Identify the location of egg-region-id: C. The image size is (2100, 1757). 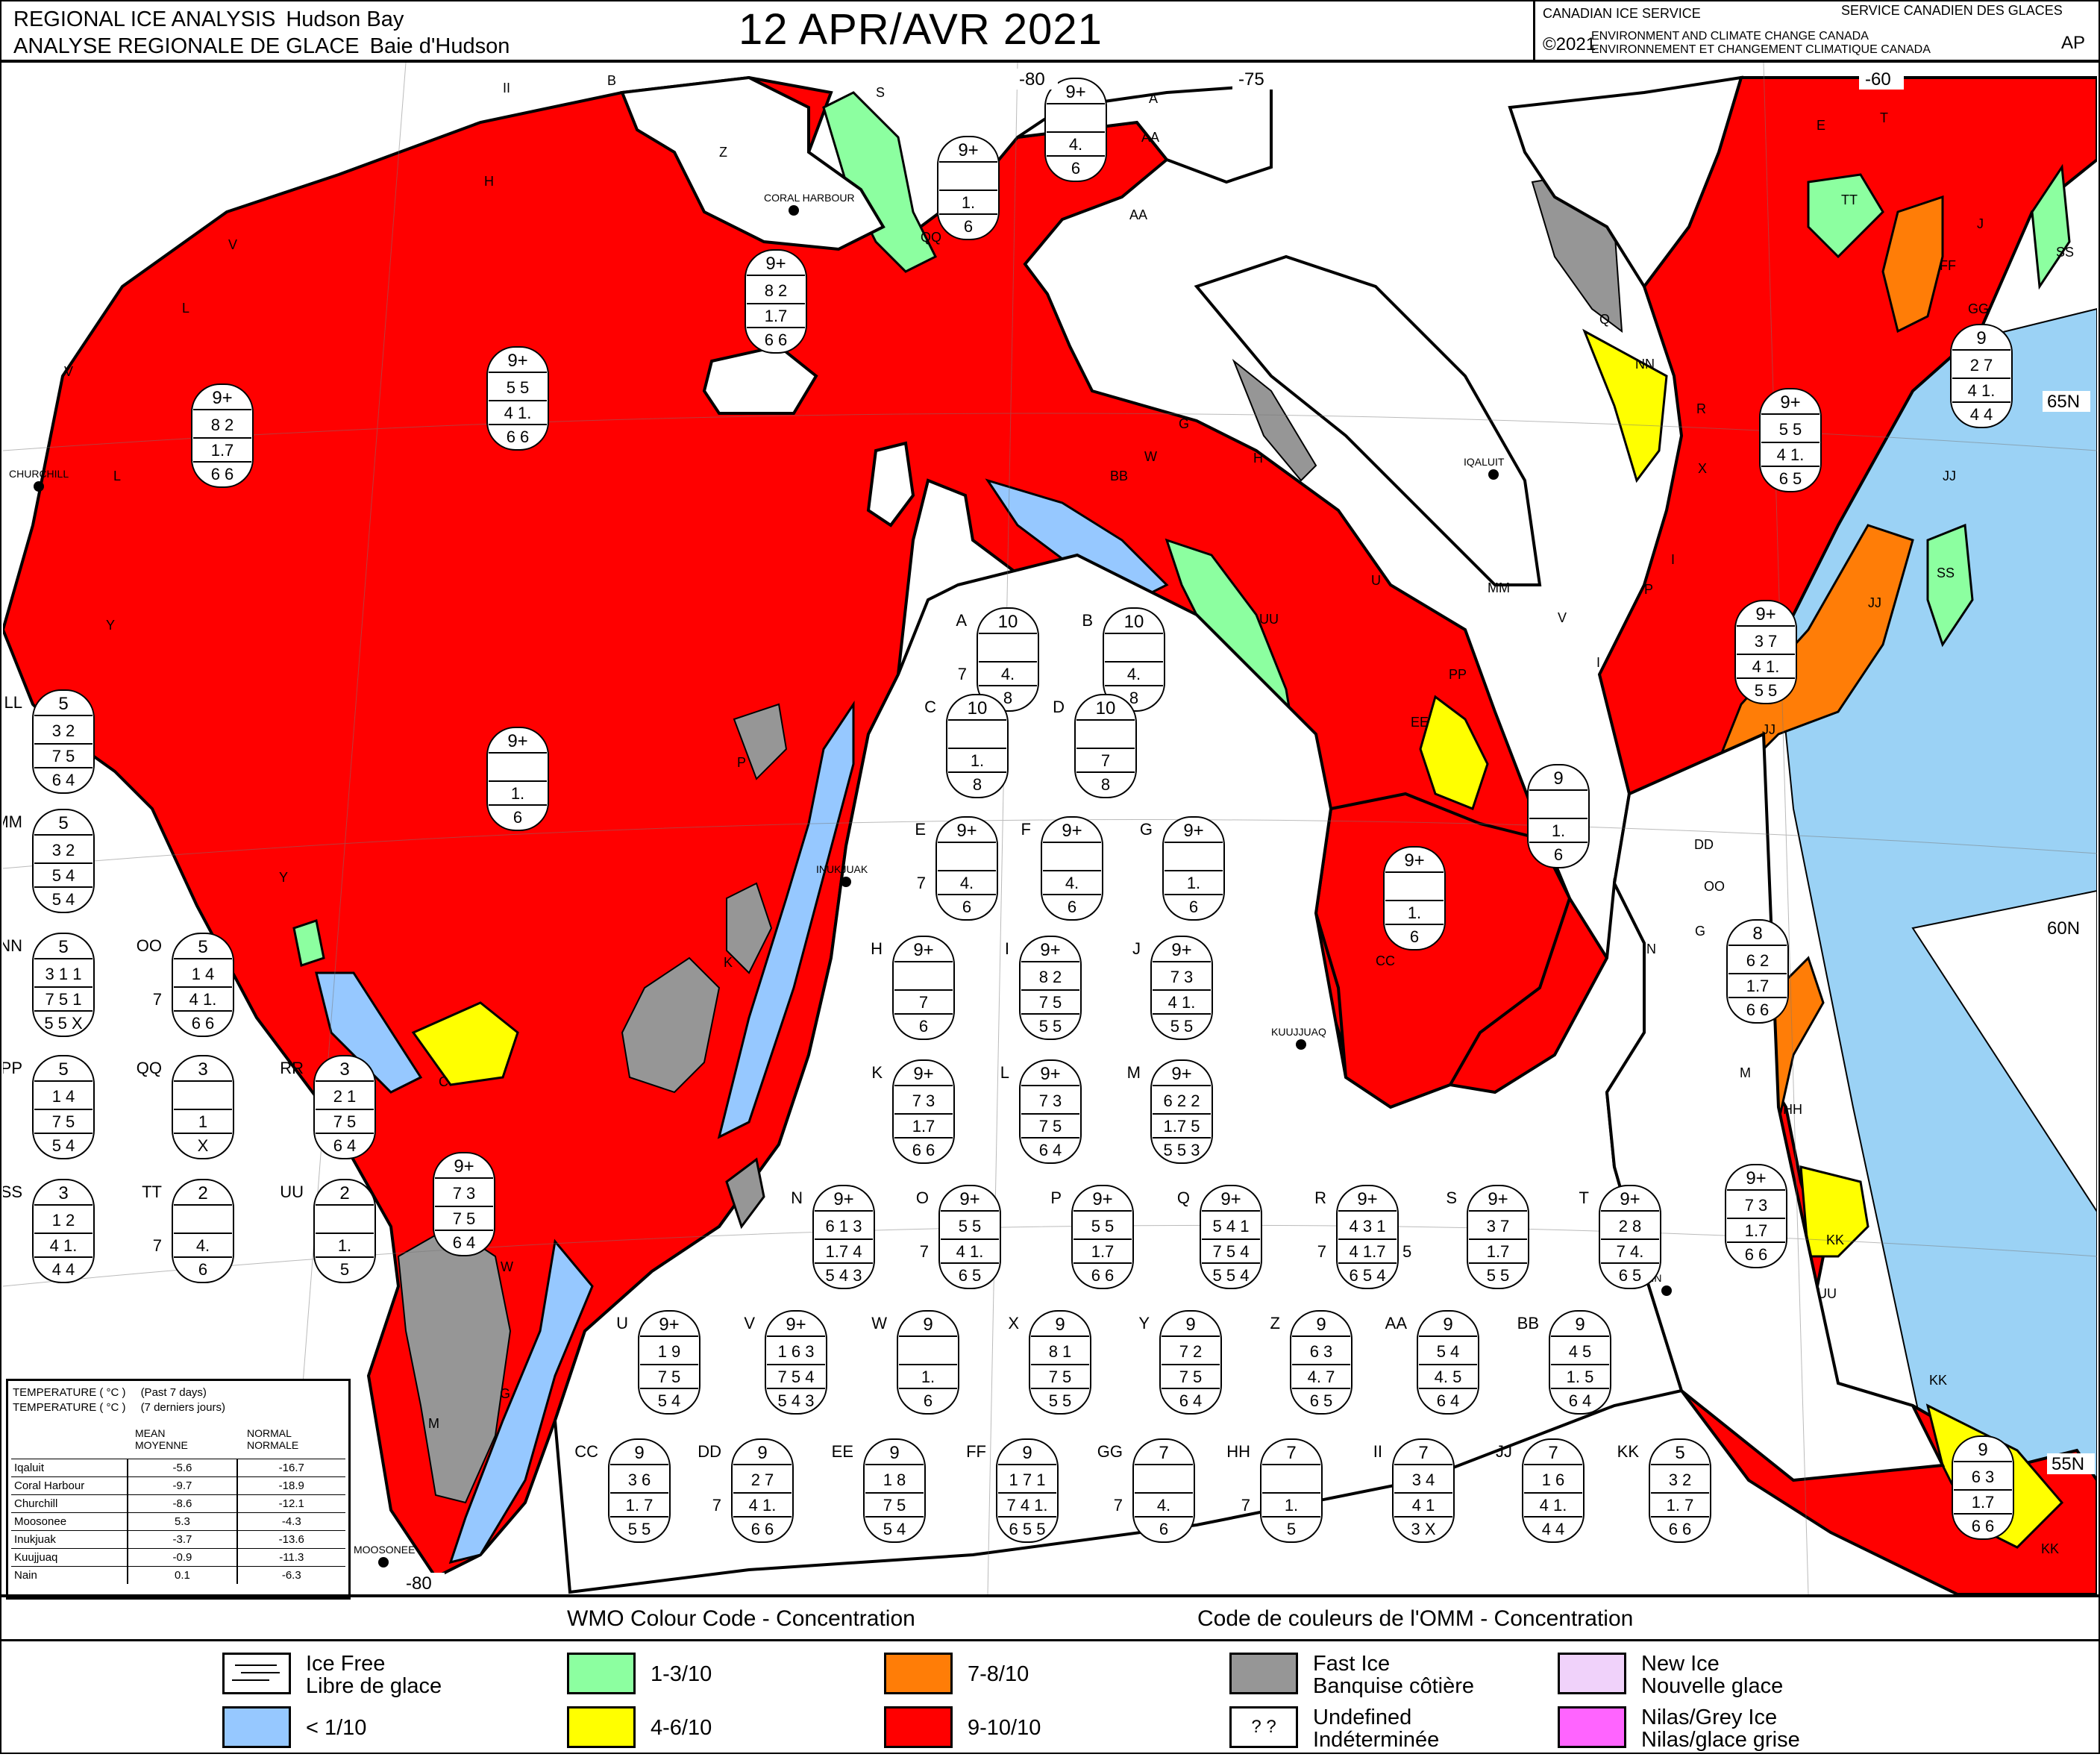
(930, 707).